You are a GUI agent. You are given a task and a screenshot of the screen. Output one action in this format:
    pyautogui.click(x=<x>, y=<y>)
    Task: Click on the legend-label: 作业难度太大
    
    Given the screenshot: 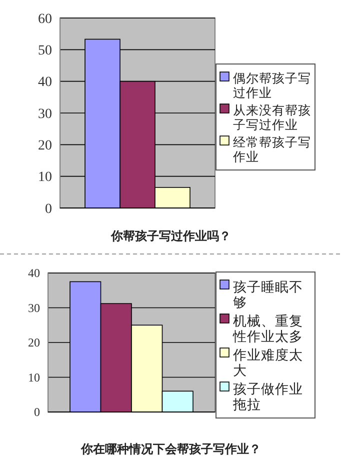 What is the action you would take?
    pyautogui.click(x=267, y=363)
    